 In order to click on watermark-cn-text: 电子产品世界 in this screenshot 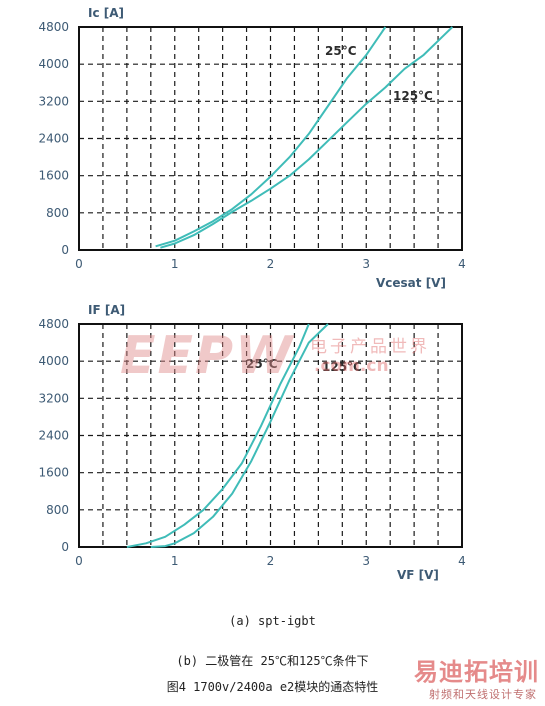, I will do `click(370, 347)`.